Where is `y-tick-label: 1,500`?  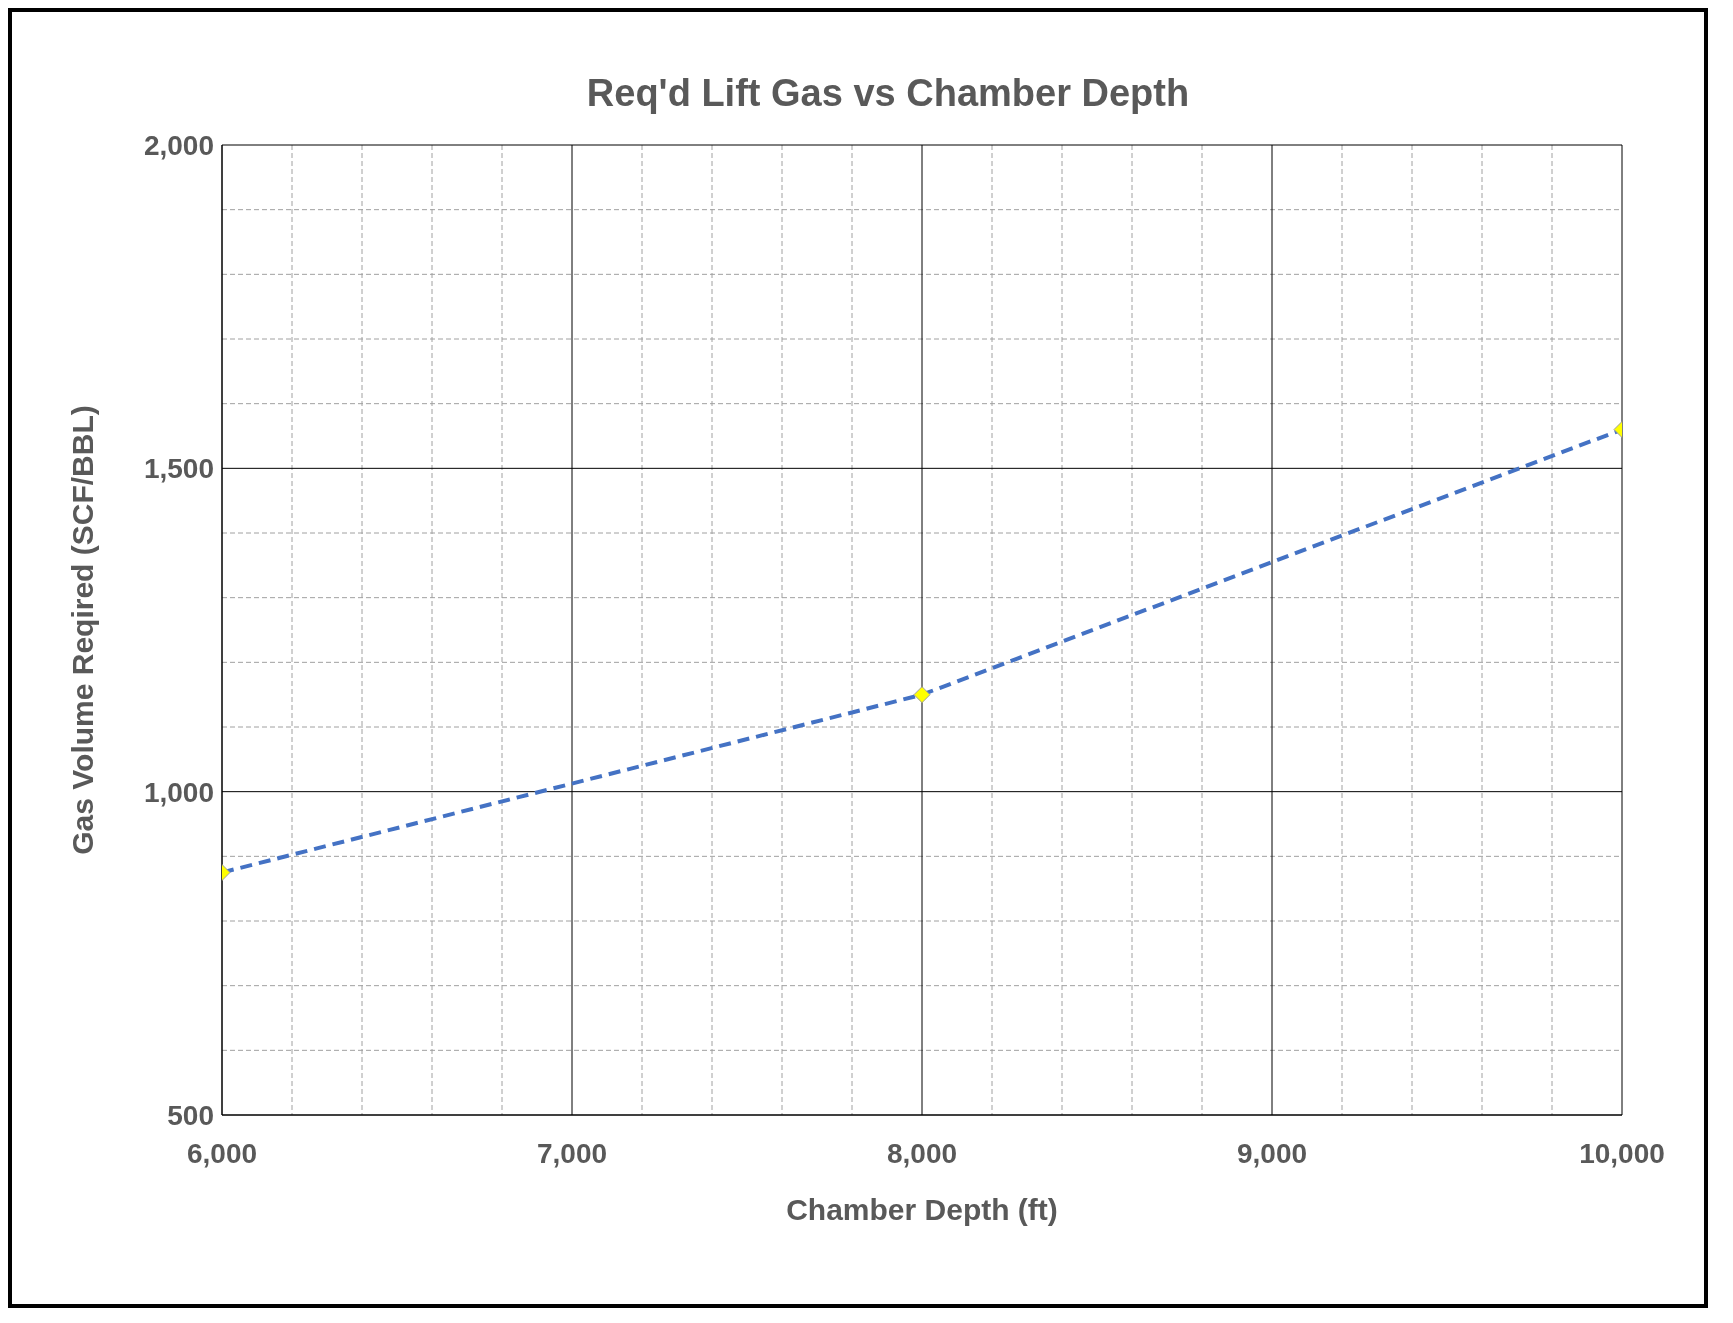 y-tick-label: 1,500 is located at coordinates (178, 469).